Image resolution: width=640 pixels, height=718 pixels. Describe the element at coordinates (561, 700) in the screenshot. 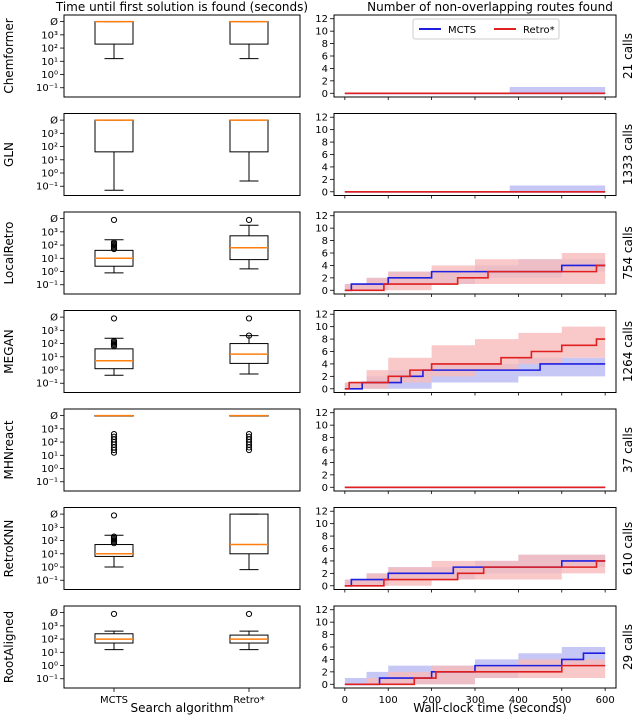

I see `x-tick-label: 500` at that location.